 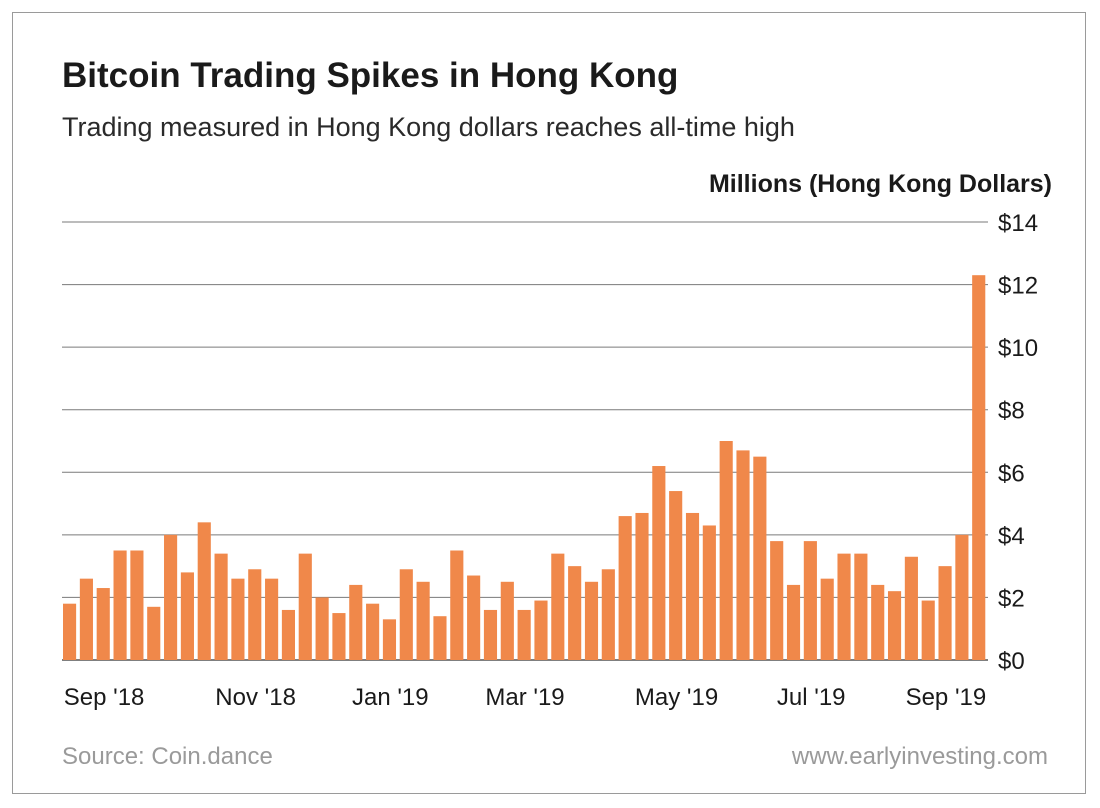 I want to click on website-credit: www.earlyinvesting.com, so click(x=919, y=756).